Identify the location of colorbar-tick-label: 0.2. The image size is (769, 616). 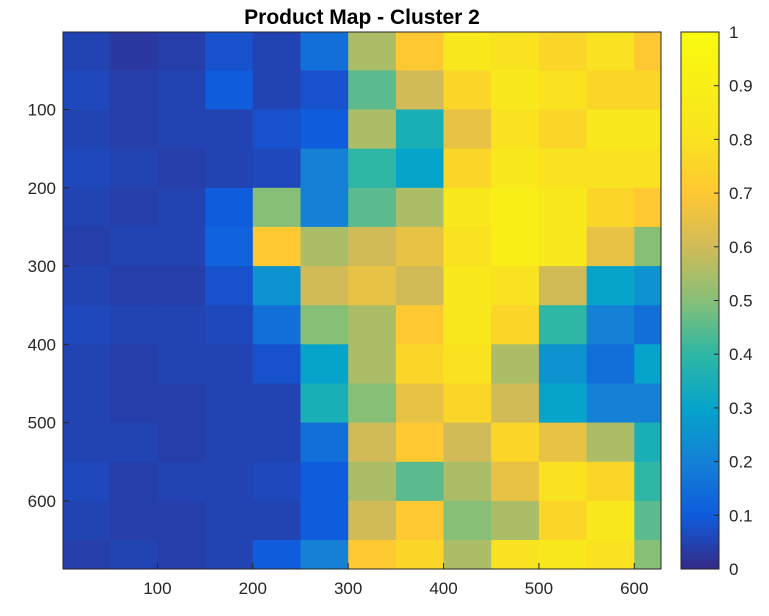
(741, 462).